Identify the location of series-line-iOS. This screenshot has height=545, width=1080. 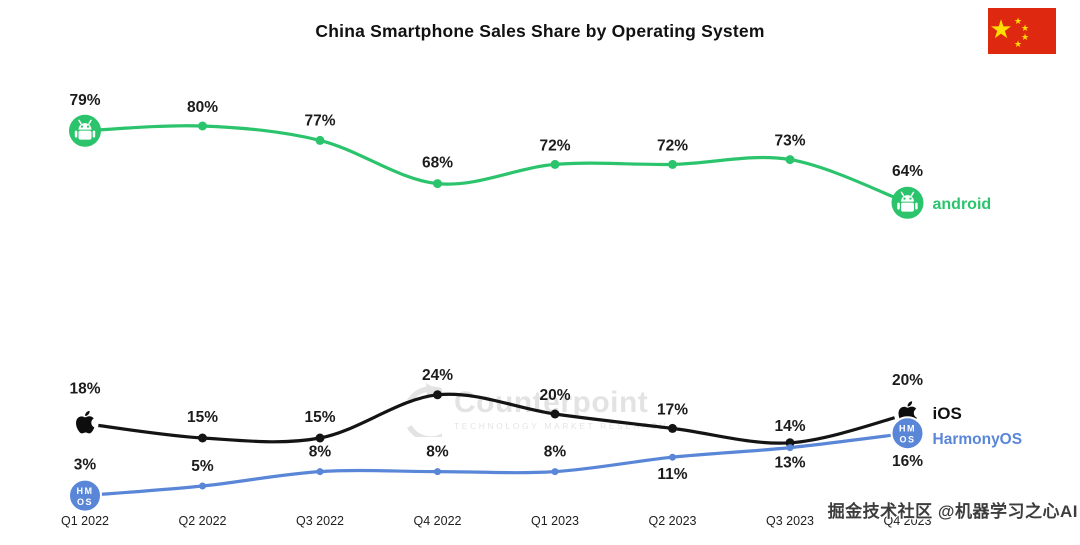
(496, 418).